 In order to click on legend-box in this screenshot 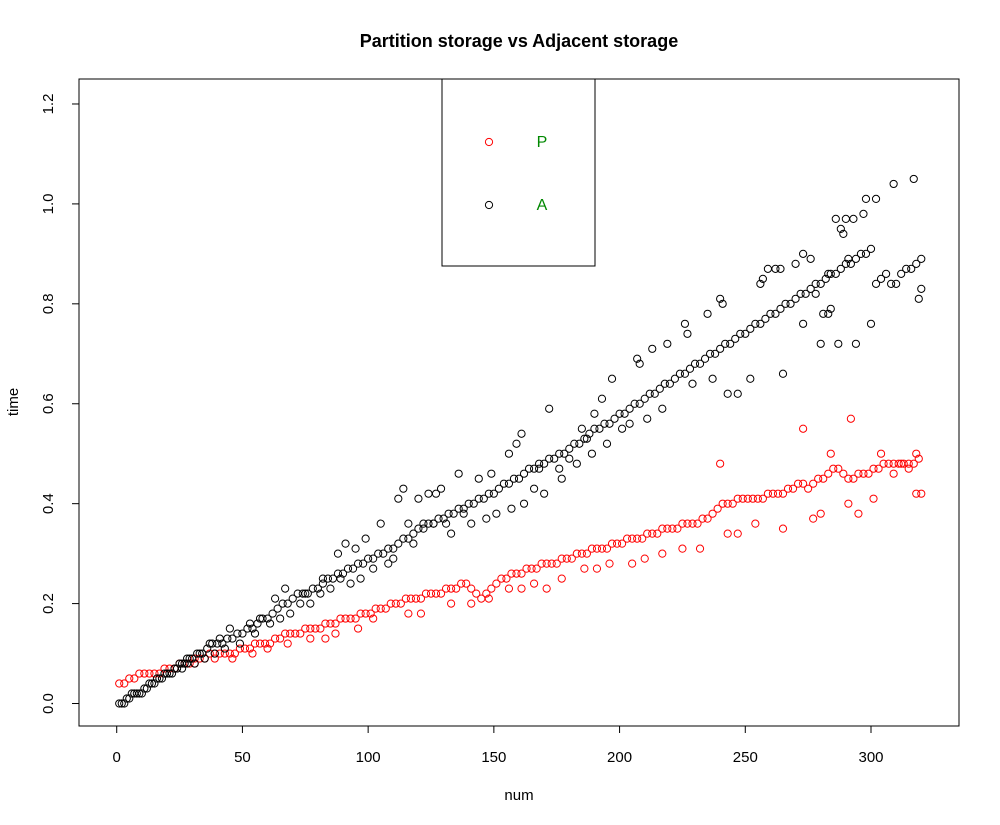, I will do `click(518, 172)`.